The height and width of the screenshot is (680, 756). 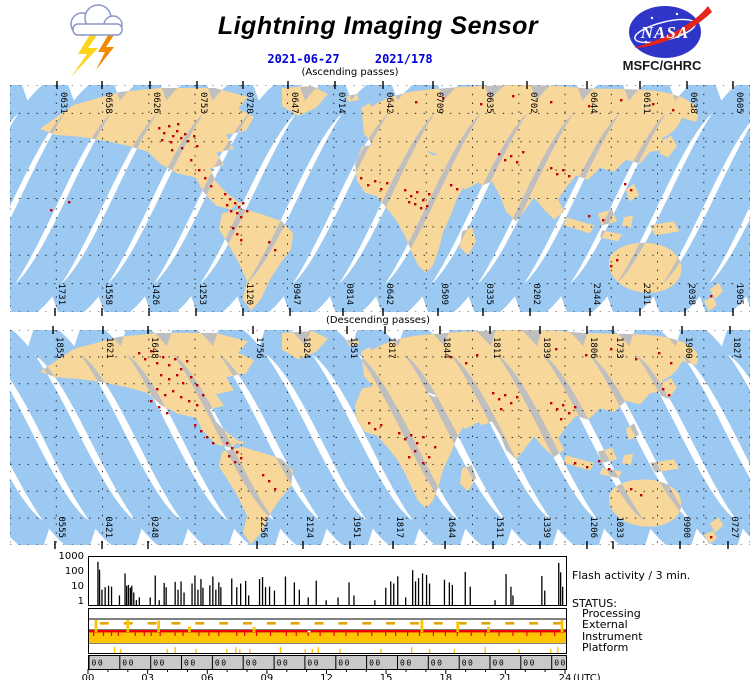 I want to click on flash-activity-label: Flash activity / 3 min., so click(x=631, y=575).